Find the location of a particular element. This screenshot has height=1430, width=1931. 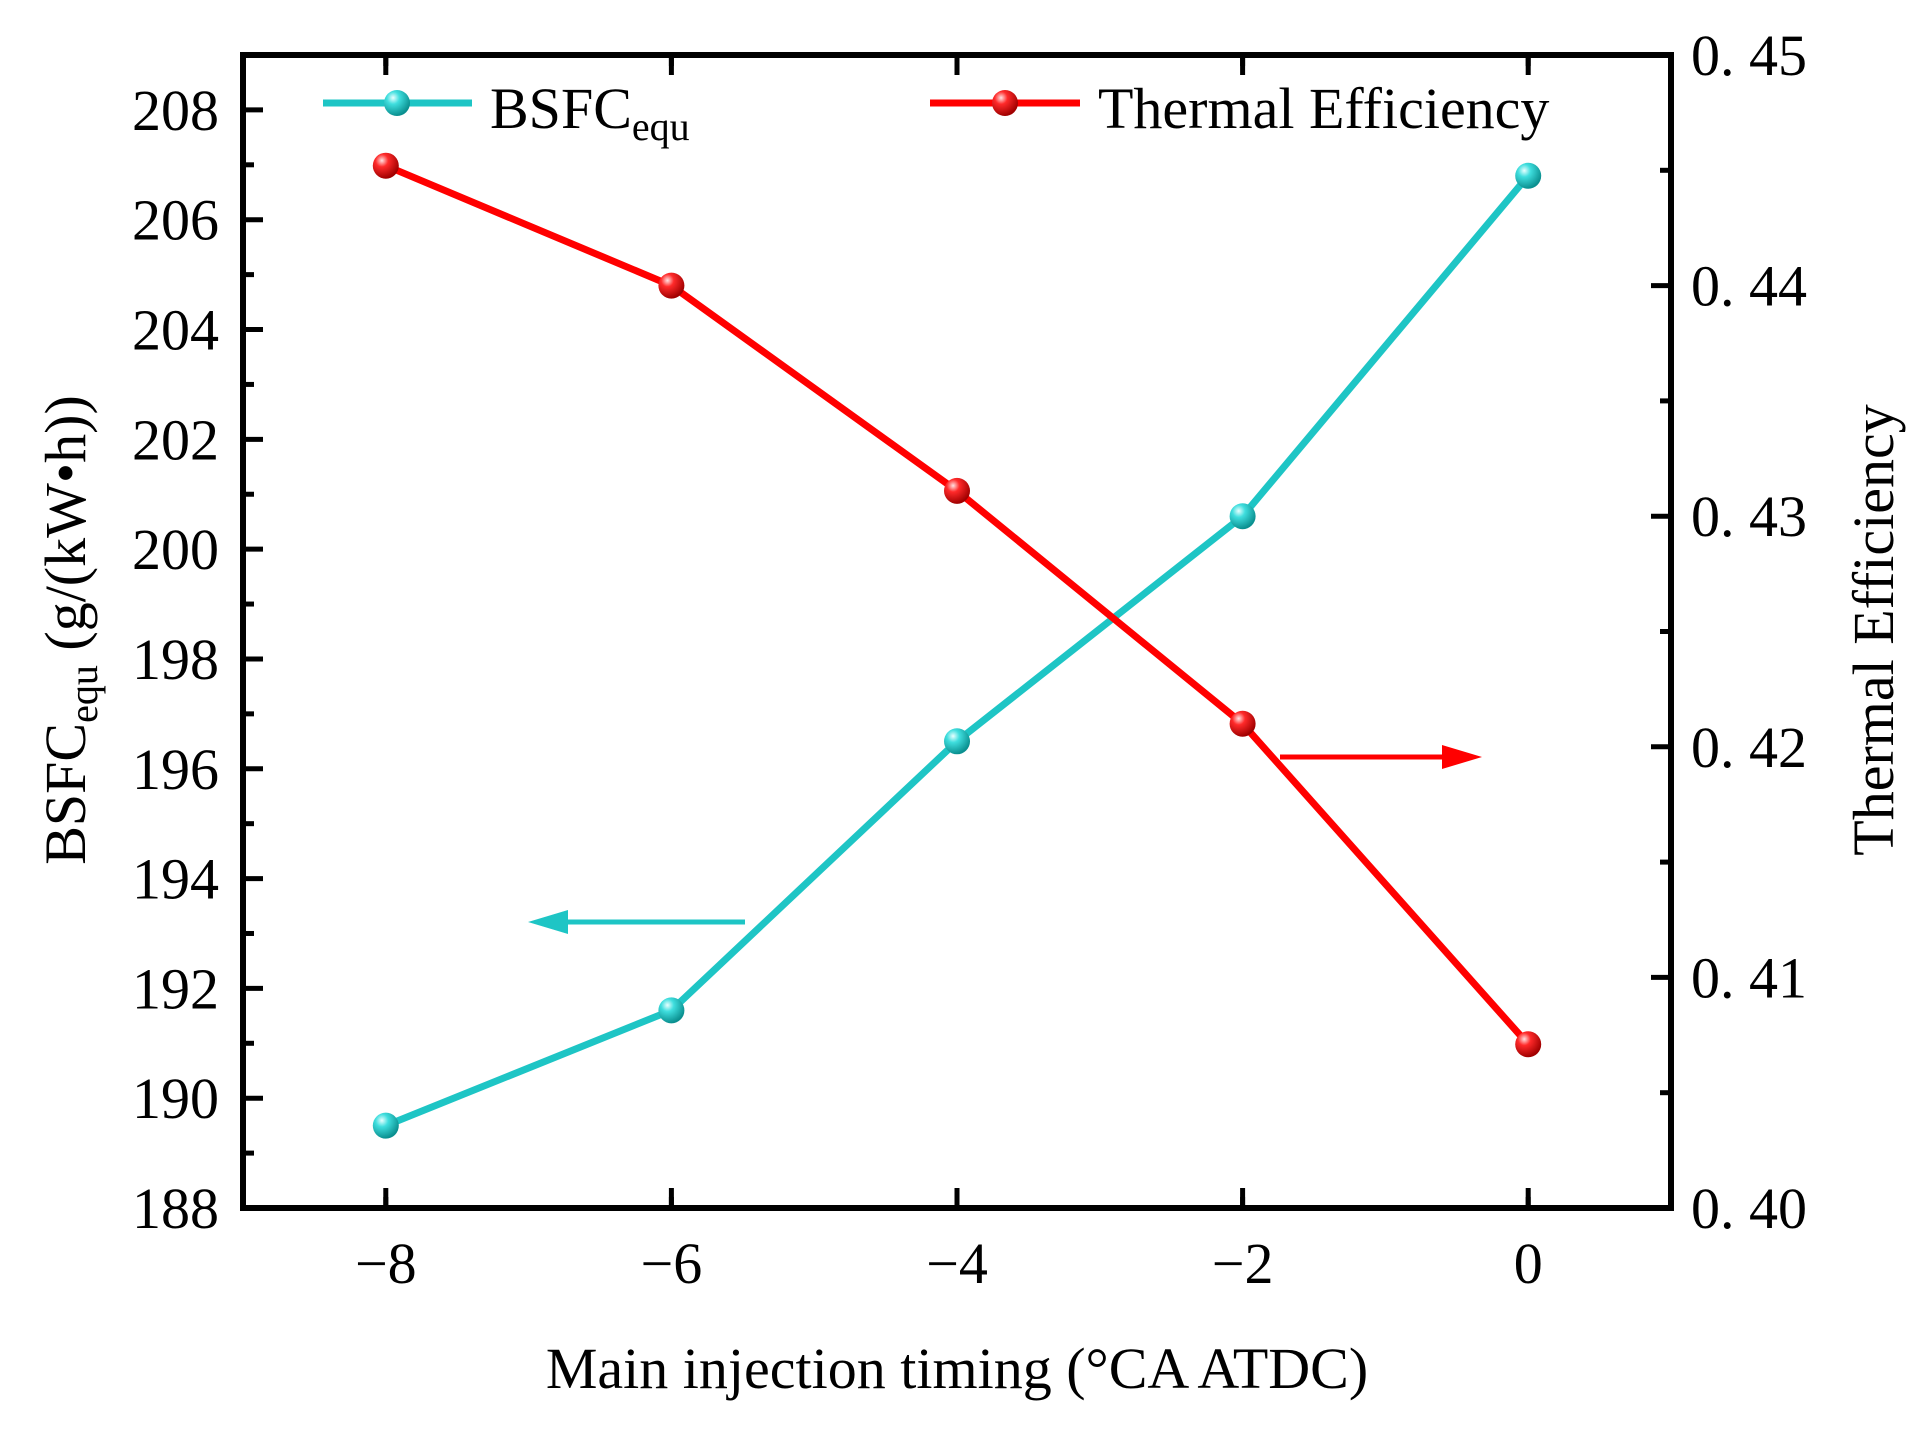

legend: BSFCequ Thermal Efficiency is located at coordinates (936, 112).